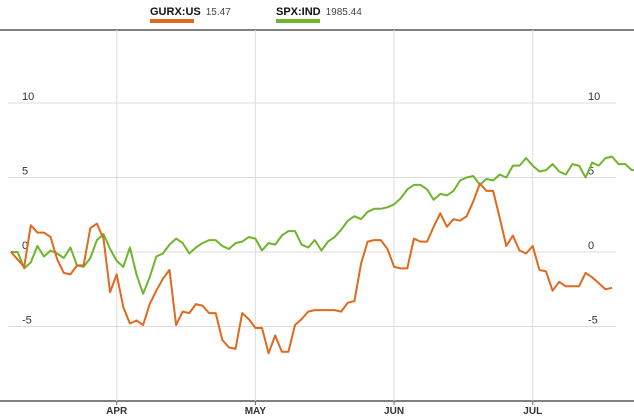 This screenshot has height=419, width=634. What do you see at coordinates (28, 97) in the screenshot?
I see `y-tick-label-left: 10` at bounding box center [28, 97].